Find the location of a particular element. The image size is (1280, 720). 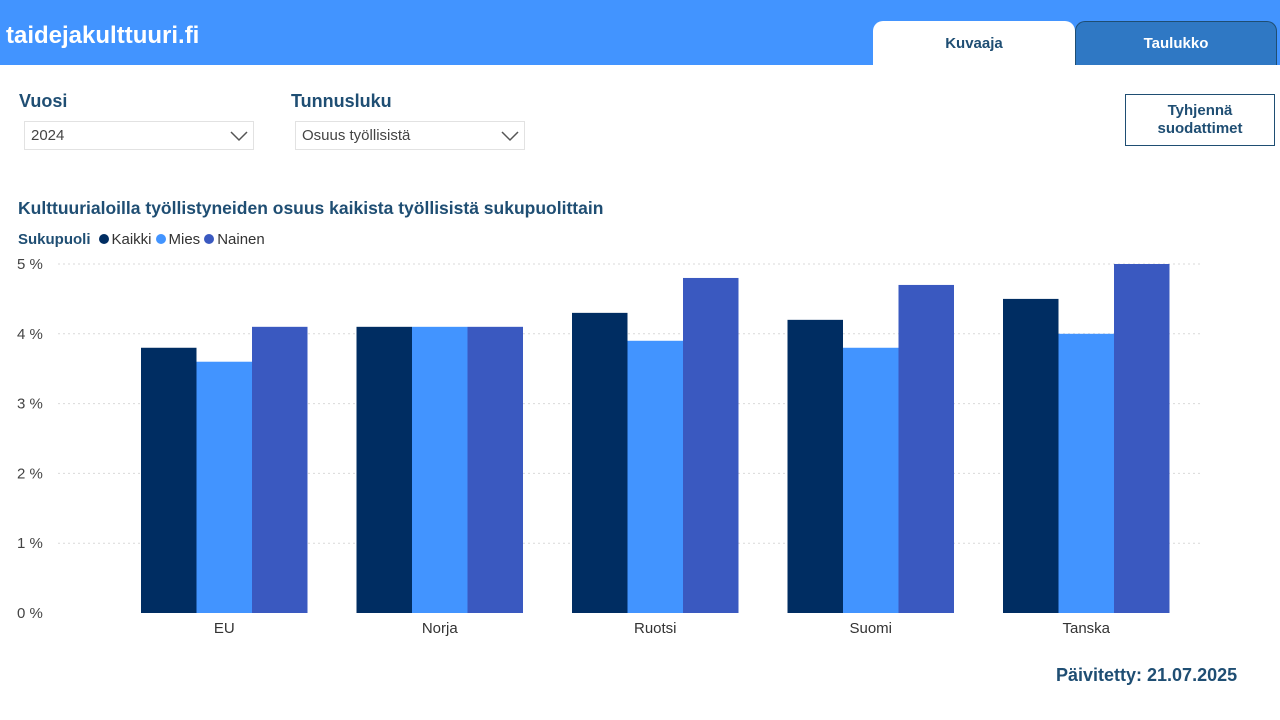

x-tick-label: Norja is located at coordinates (440, 628).